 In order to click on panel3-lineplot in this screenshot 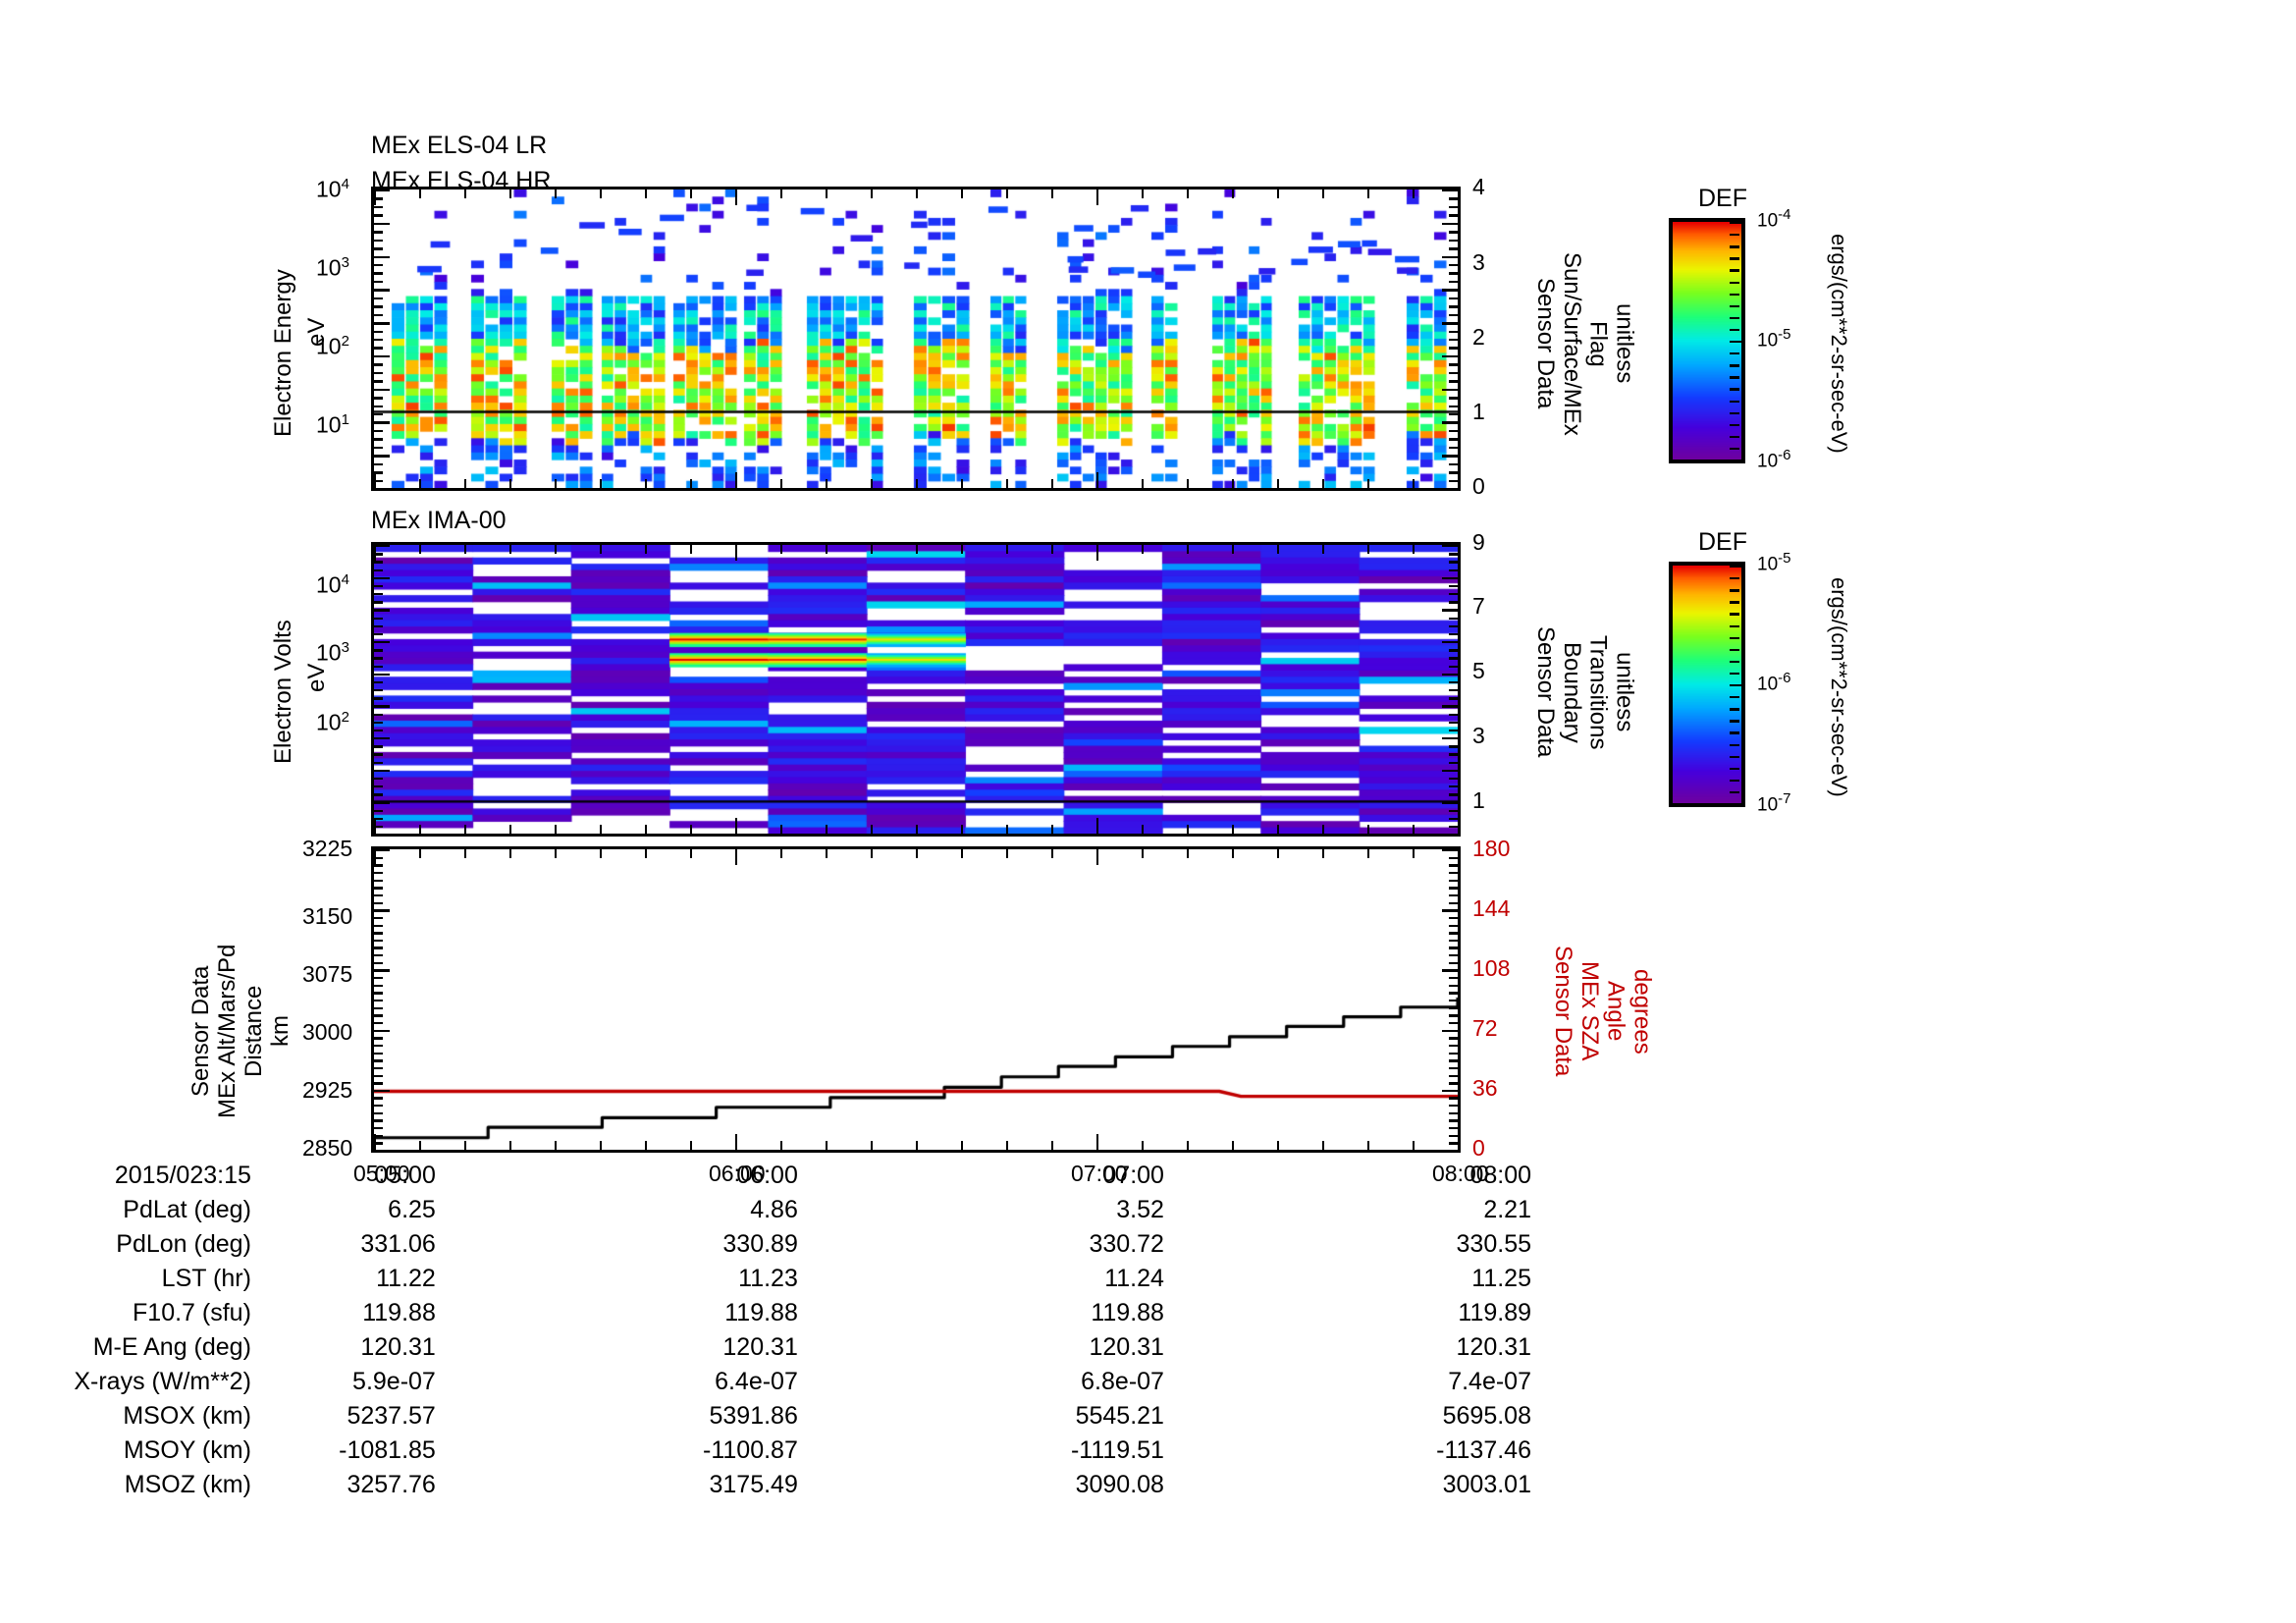, I will do `click(916, 999)`.